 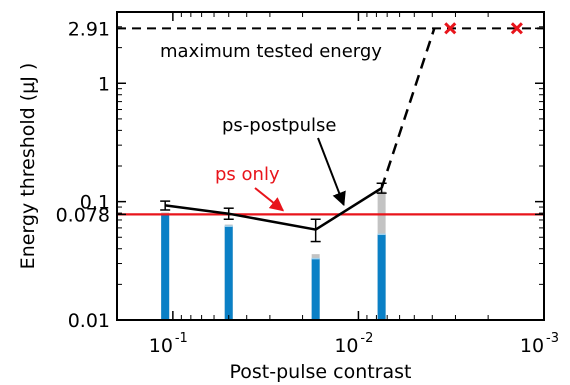 What do you see at coordinates (247, 174) in the screenshot?
I see `ps-only-label: ps only` at bounding box center [247, 174].